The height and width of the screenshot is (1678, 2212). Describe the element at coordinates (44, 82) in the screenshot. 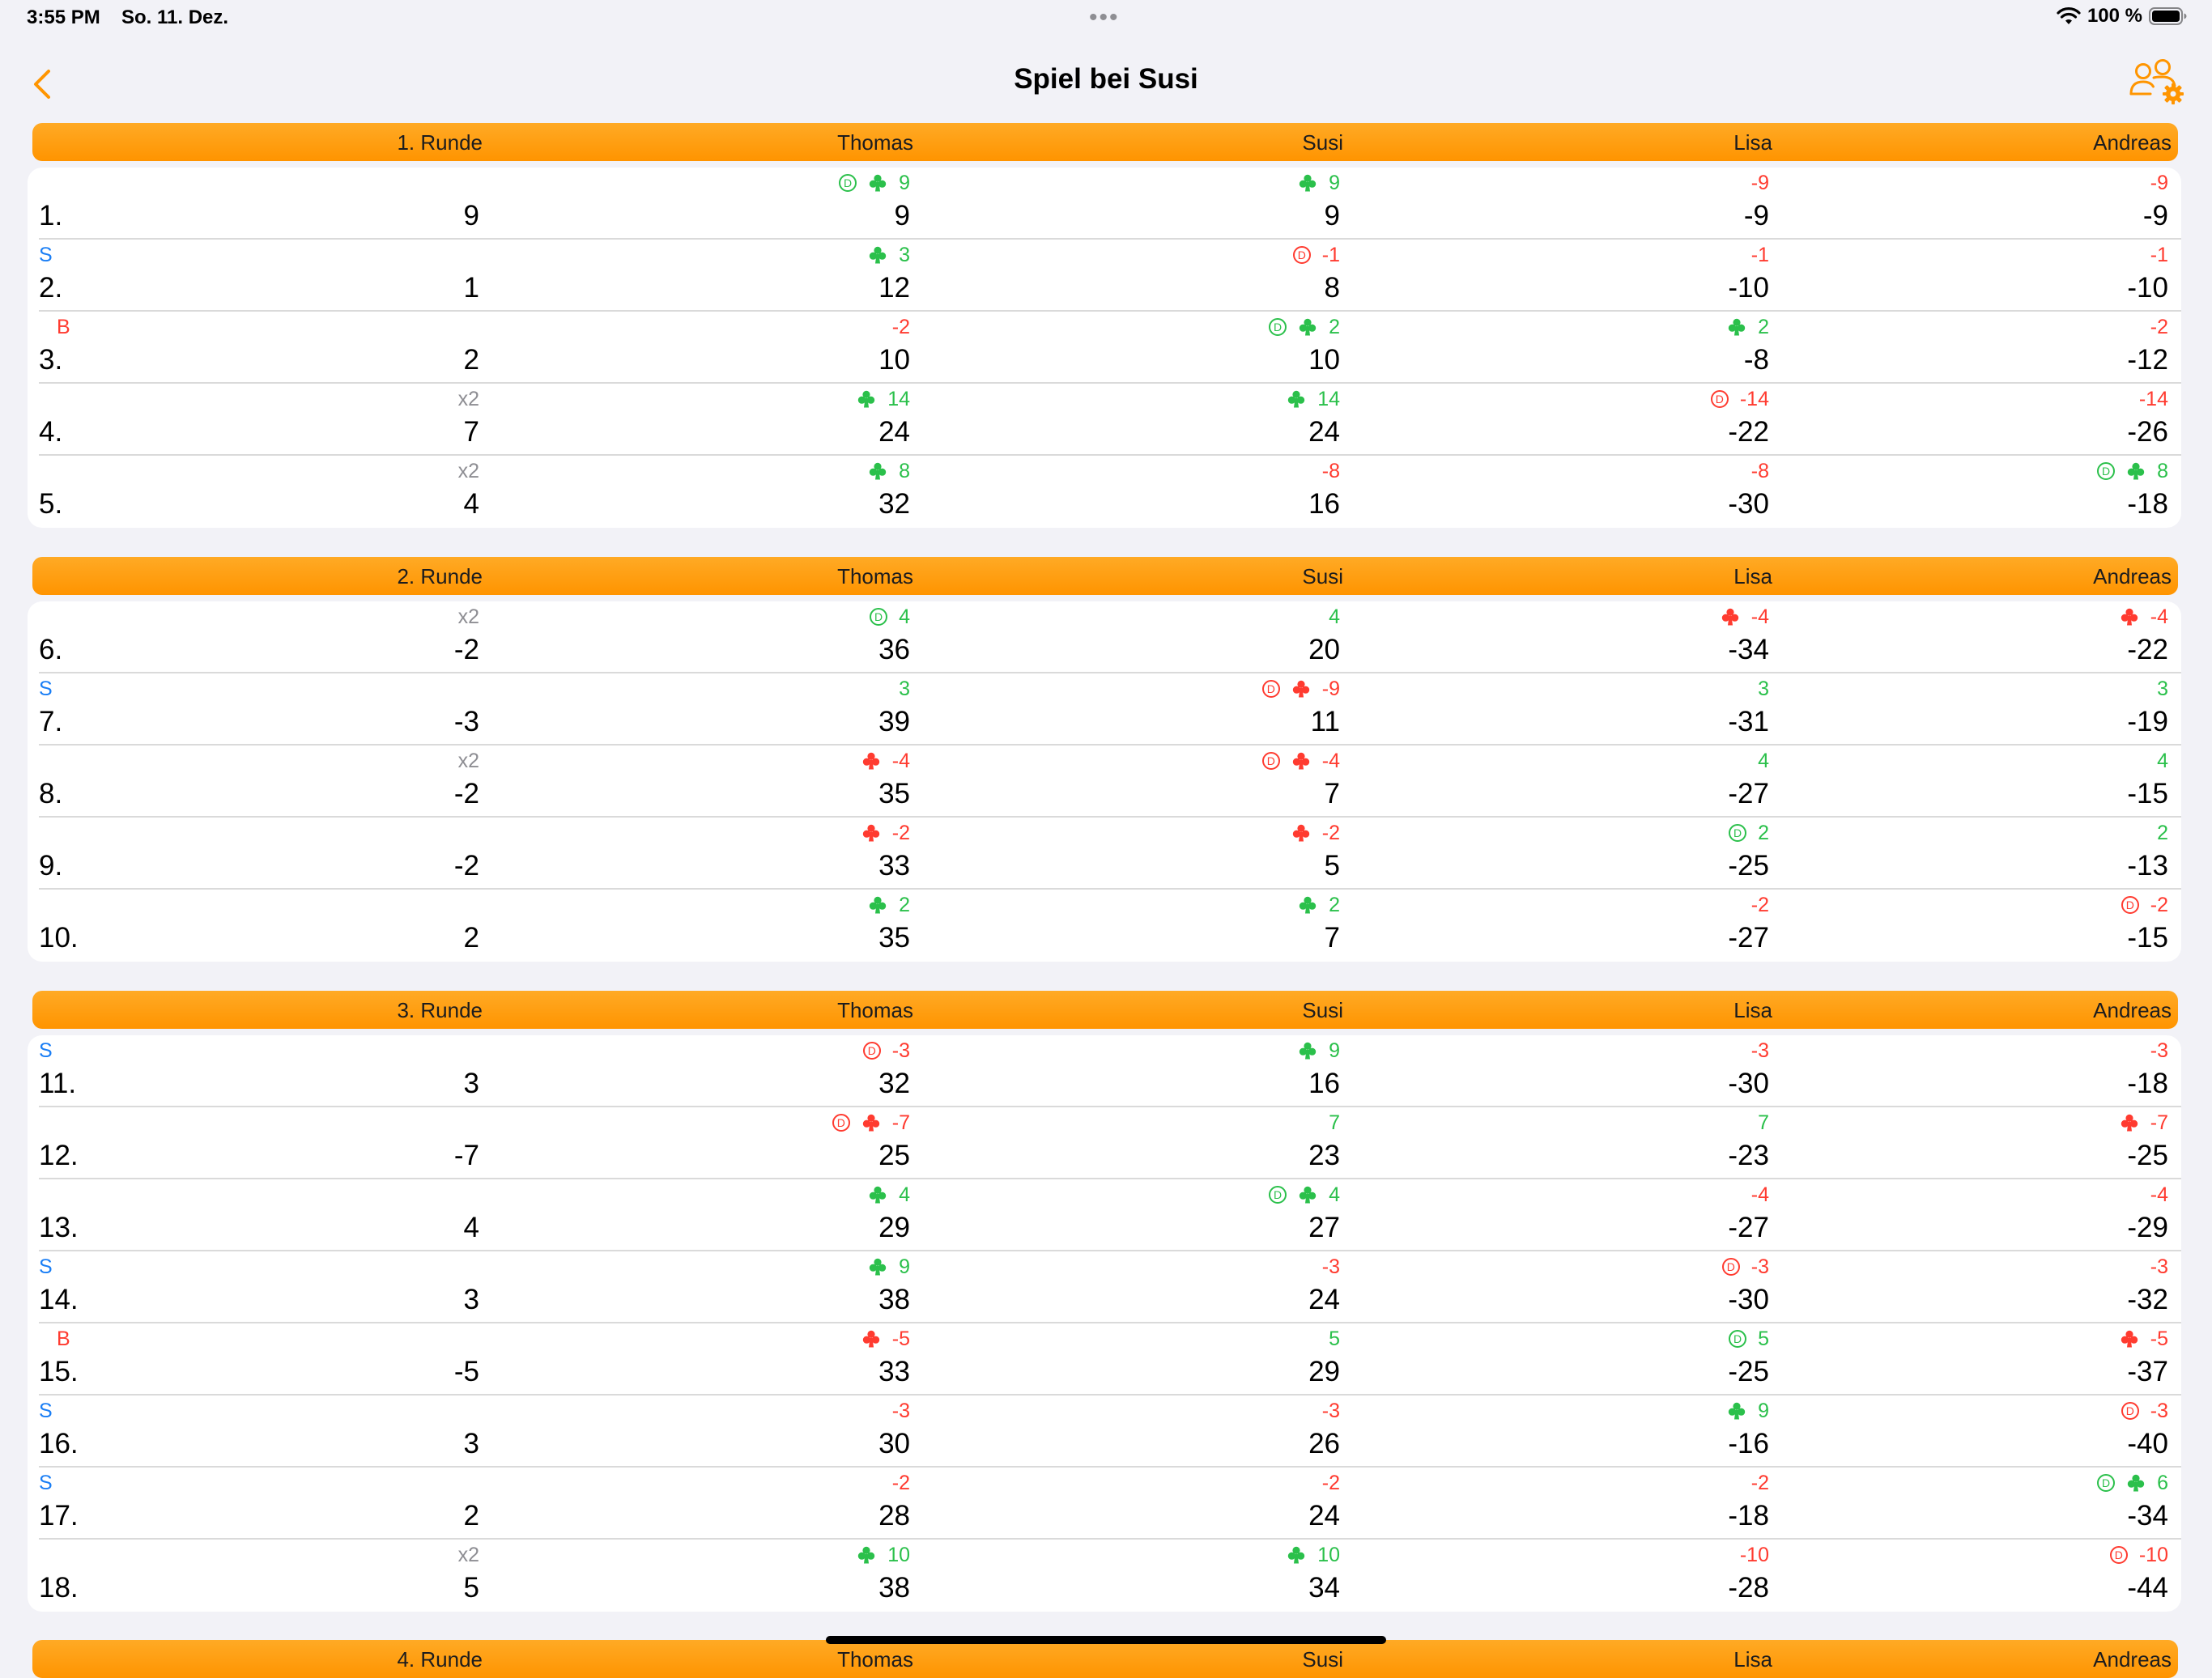

I see `back-button` at that location.